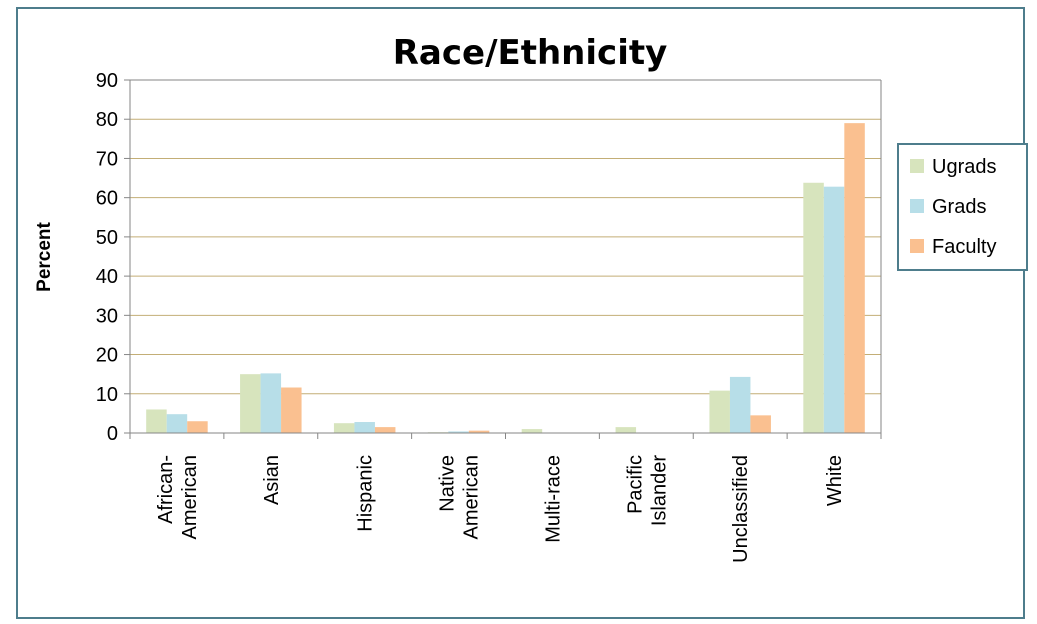 This screenshot has height=624, width=1037. Describe the element at coordinates (166, 489) in the screenshot. I see `x-tick-label: African-` at that location.